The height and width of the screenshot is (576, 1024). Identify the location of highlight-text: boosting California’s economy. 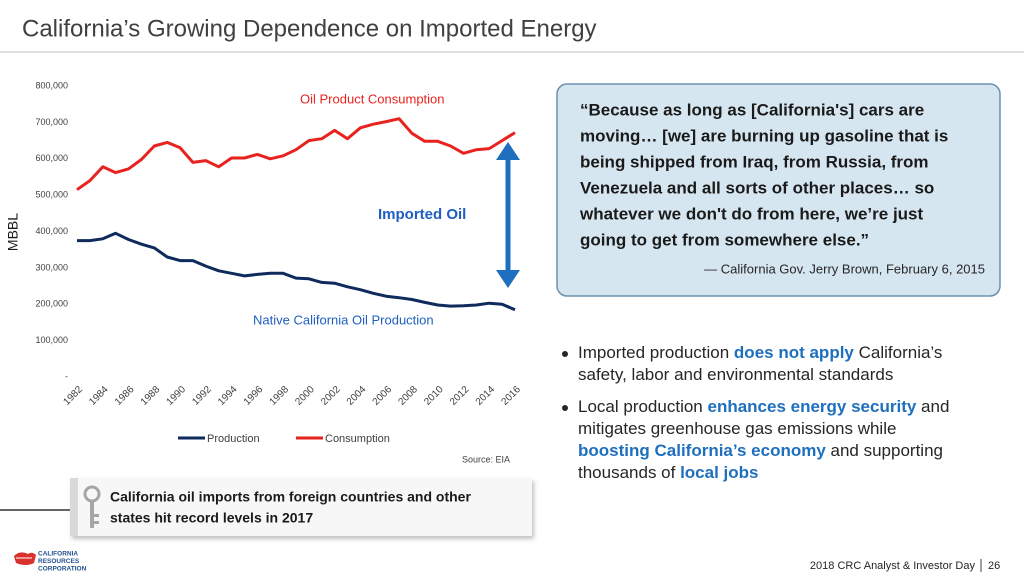
(702, 450).